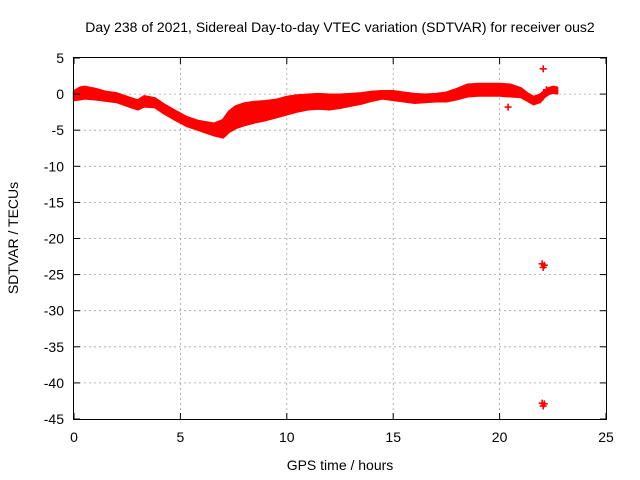  Describe the element at coordinates (393, 437) in the screenshot. I see `x-tick-label: 15` at that location.